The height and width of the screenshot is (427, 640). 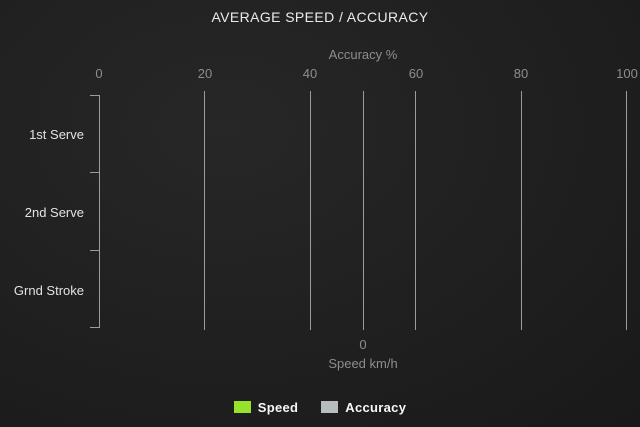 I want to click on category-label: 2nd Serve, so click(x=54, y=212).